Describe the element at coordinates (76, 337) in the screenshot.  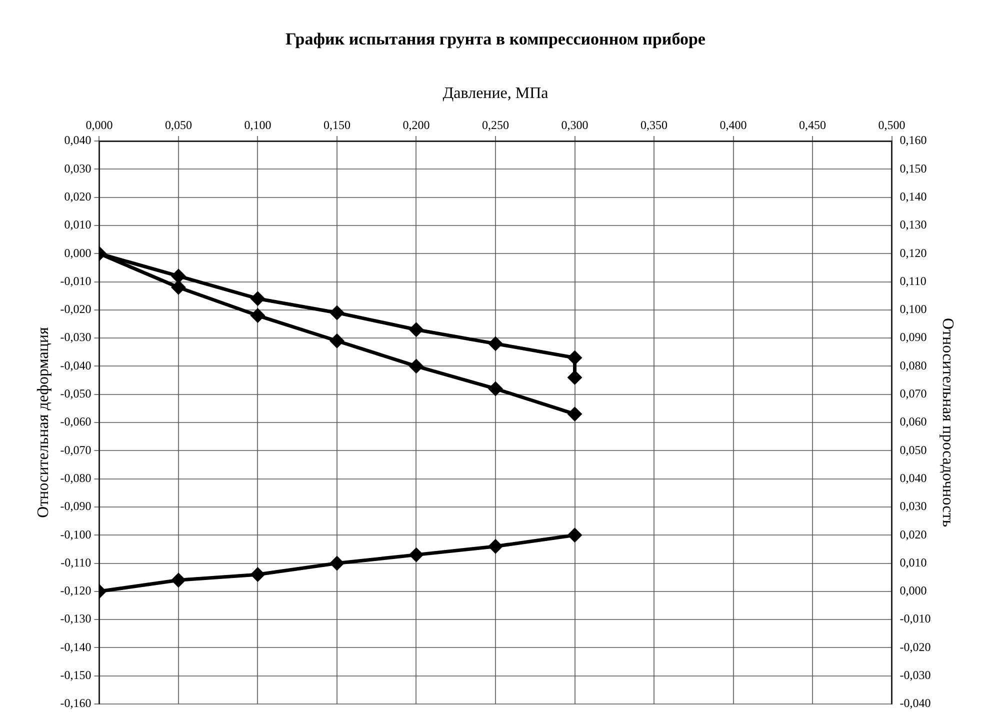
I see `y-tick-label: -0,030` at that location.